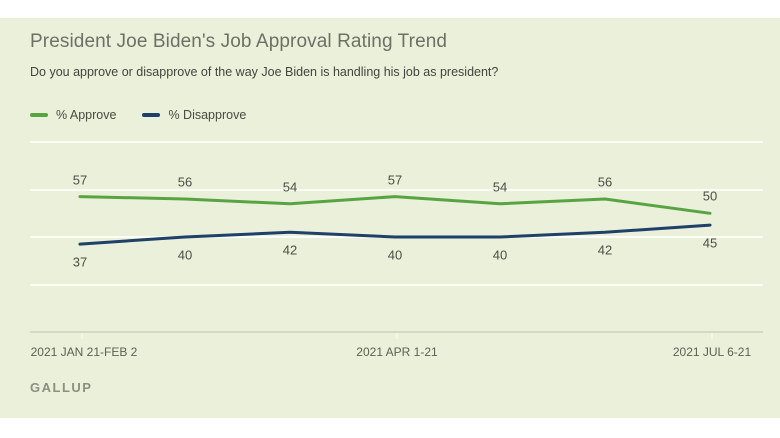 The image size is (780, 438). What do you see at coordinates (395, 205) in the screenshot?
I see `series-line-approve` at bounding box center [395, 205].